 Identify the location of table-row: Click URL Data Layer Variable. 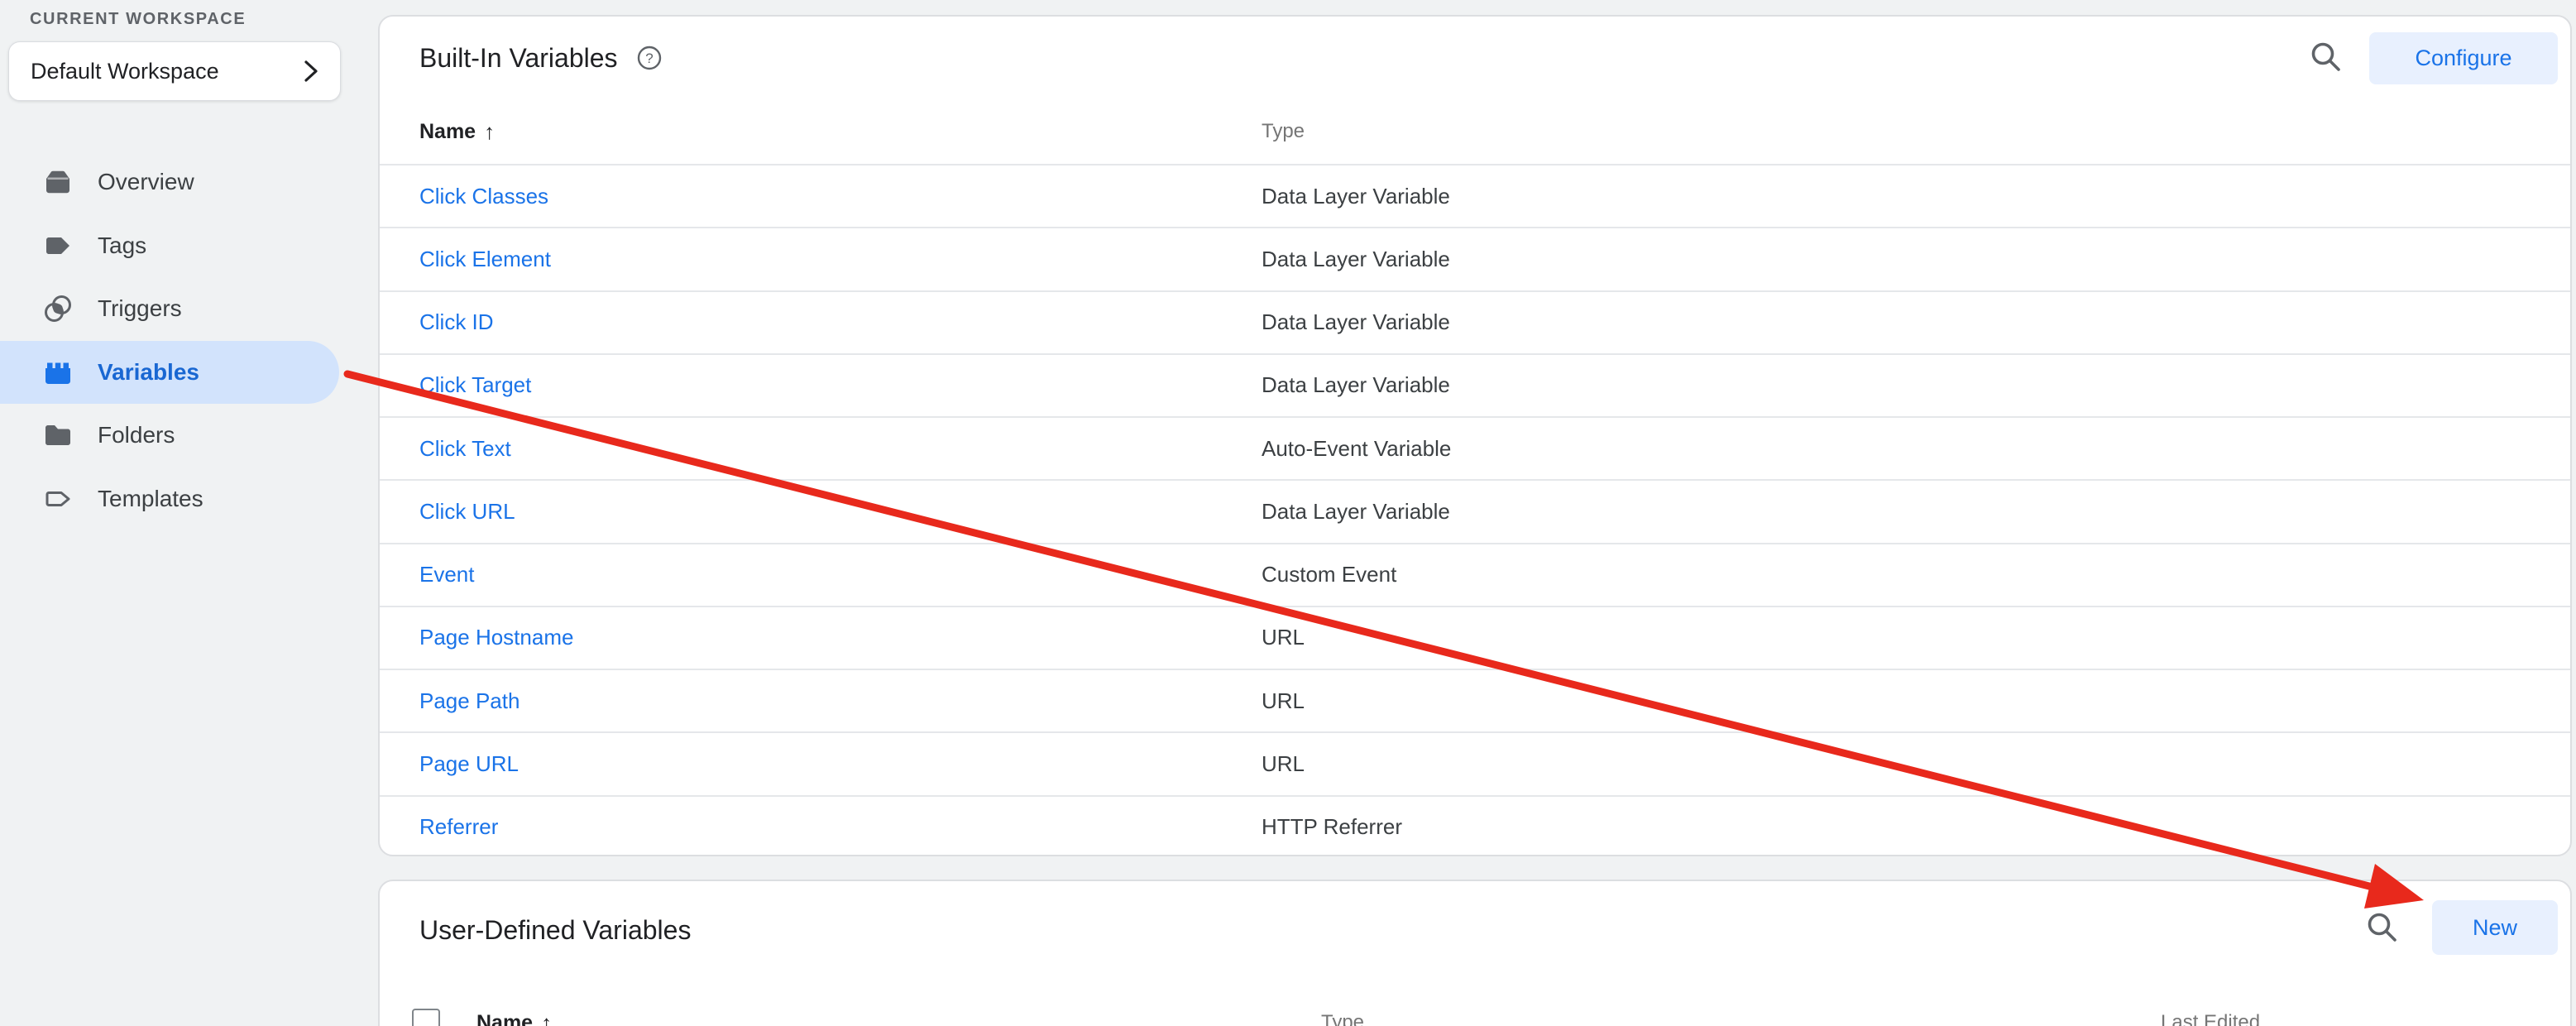
(1475, 510).